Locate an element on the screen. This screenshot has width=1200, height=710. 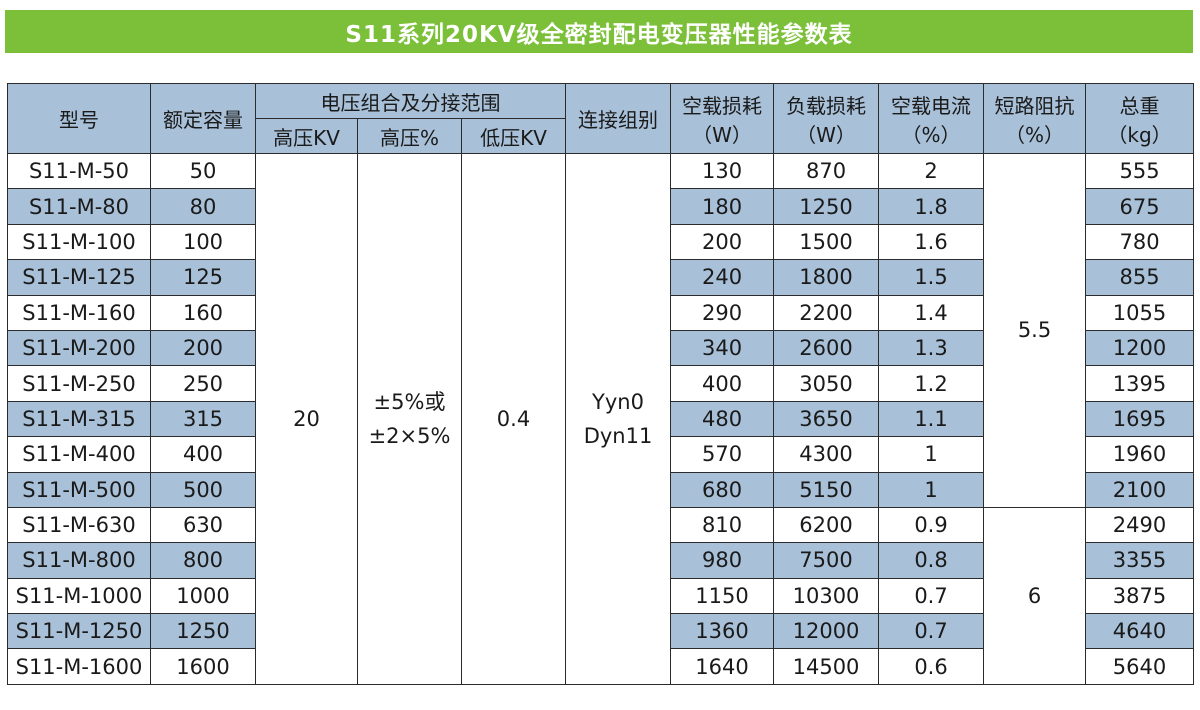
hv-kv-value: 20 is located at coordinates (306, 418).